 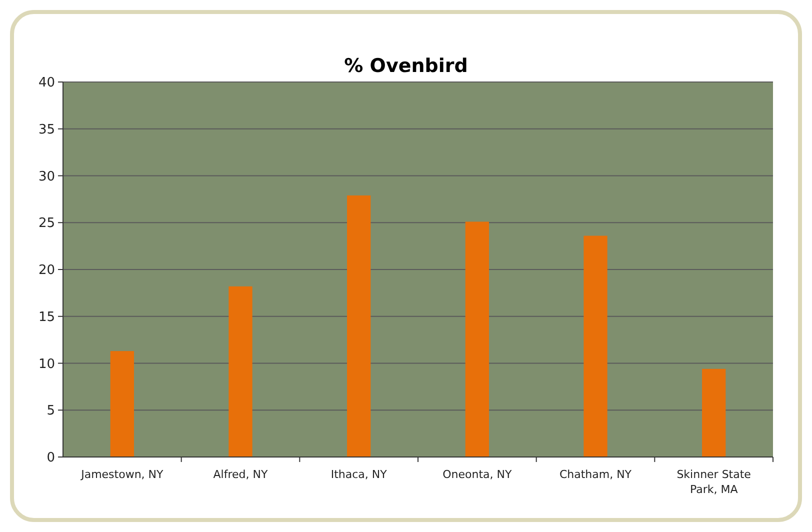 I want to click on x-tick-label: Jamestown, NY, so click(x=122, y=474).